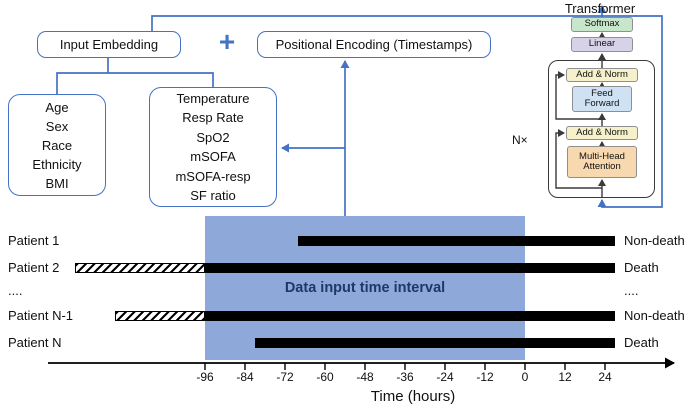  What do you see at coordinates (35, 342) in the screenshot?
I see `patient-n-label: Patient N` at bounding box center [35, 342].